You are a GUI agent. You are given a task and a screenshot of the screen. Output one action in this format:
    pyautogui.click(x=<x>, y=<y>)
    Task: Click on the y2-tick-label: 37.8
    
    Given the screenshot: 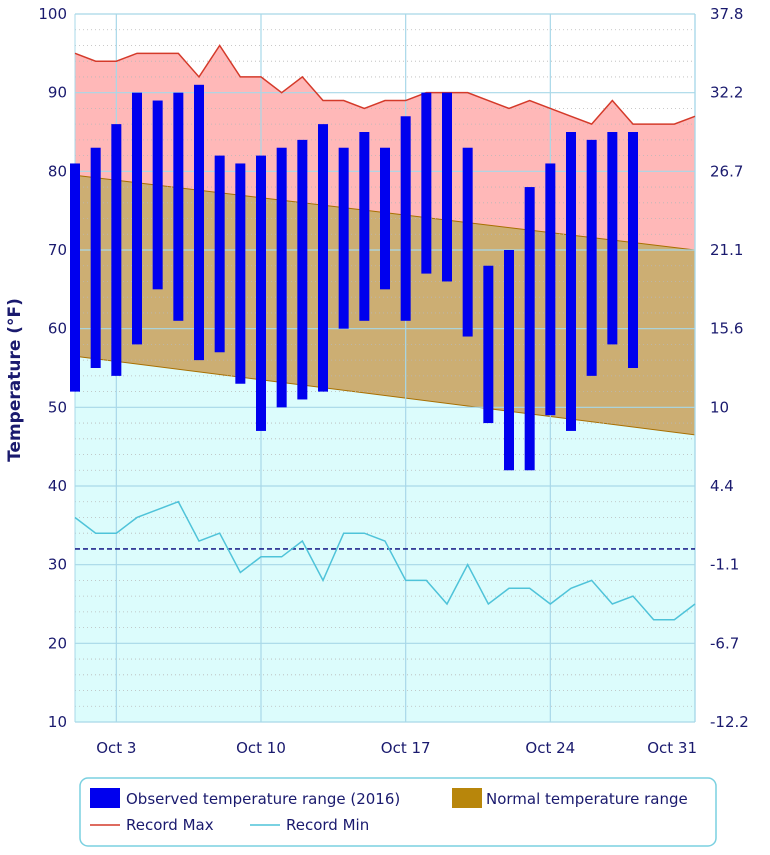 What is the action you would take?
    pyautogui.click(x=726, y=14)
    